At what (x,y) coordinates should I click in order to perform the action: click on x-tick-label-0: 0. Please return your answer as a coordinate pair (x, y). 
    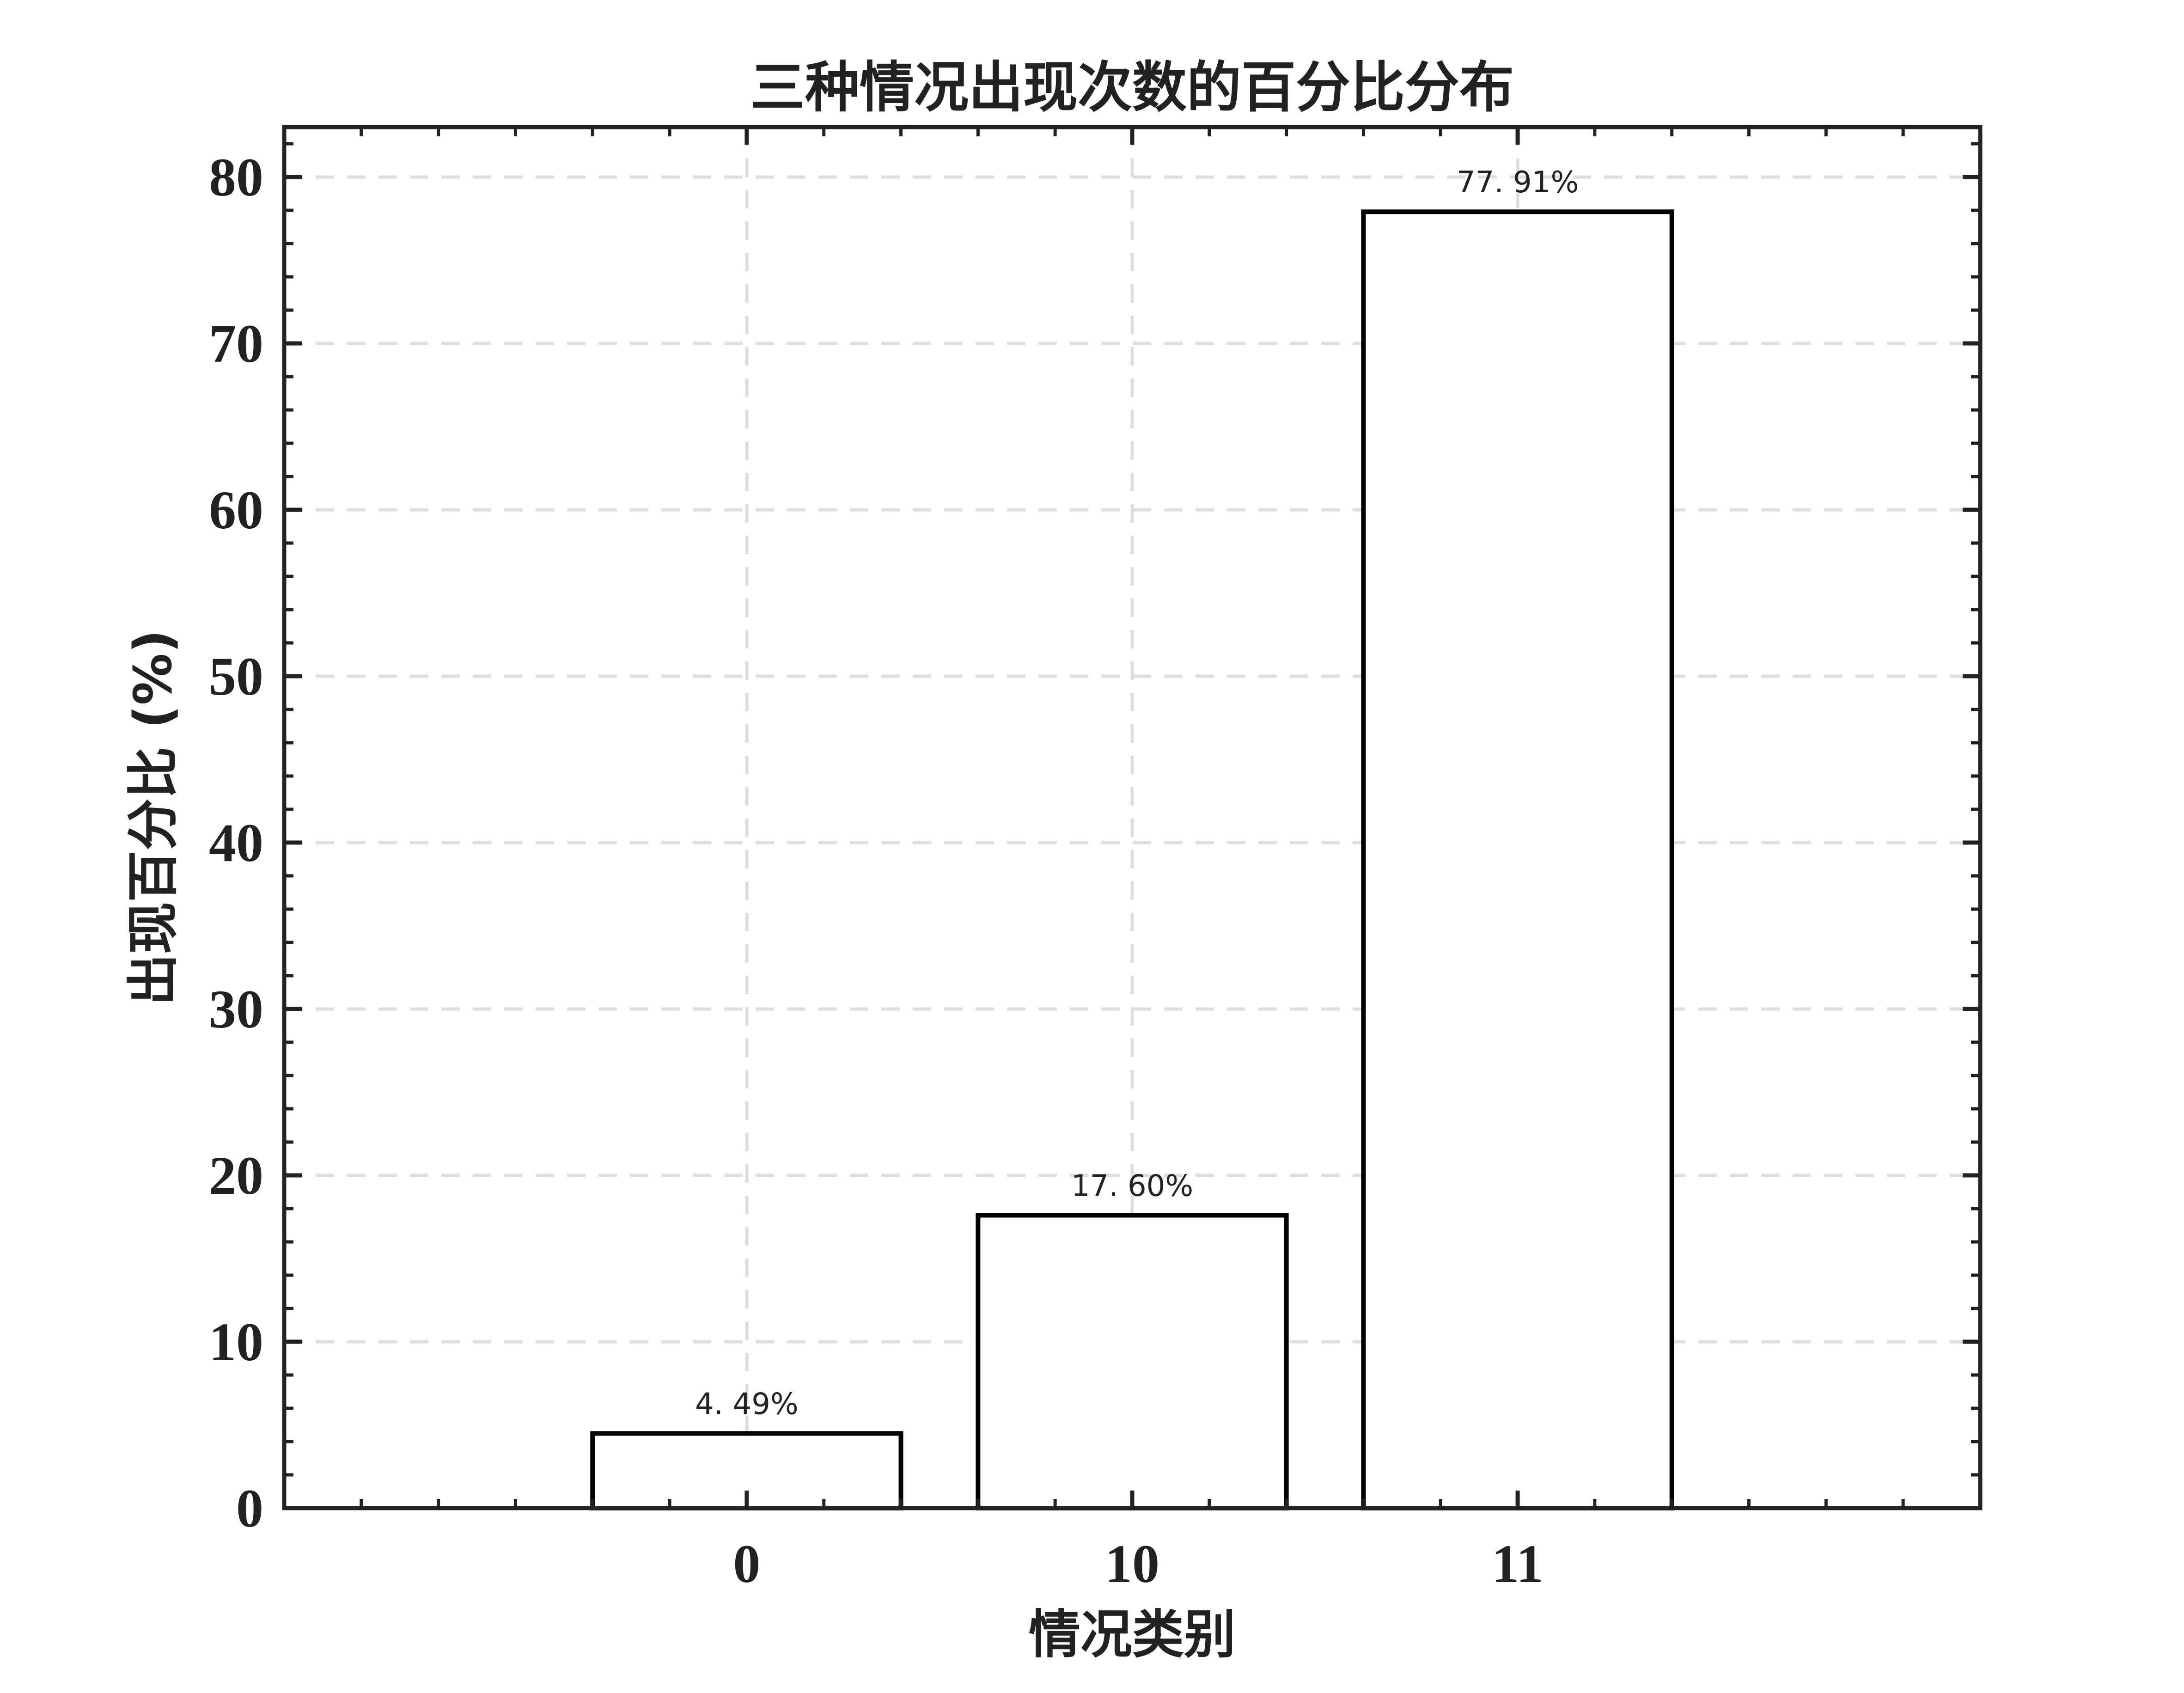
    Looking at the image, I should click on (746, 1564).